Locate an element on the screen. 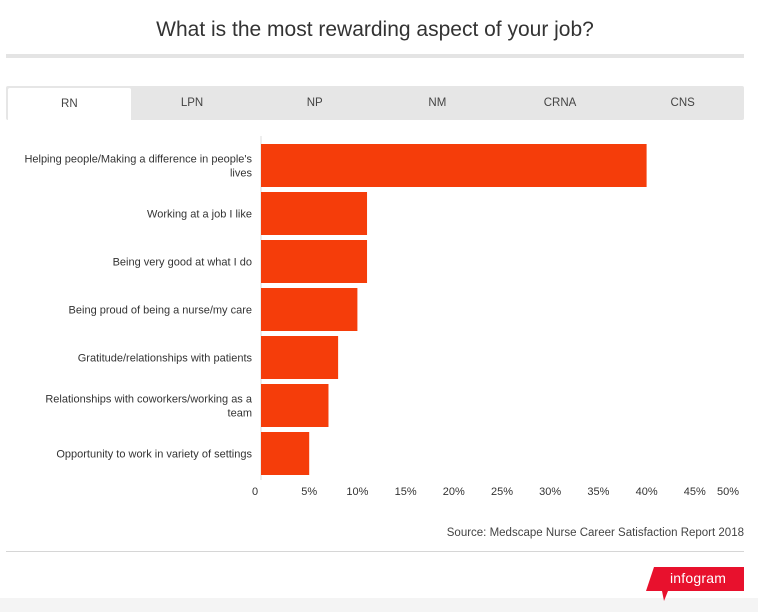 The image size is (758, 612). category-label-2: Being very good at what I do is located at coordinates (182, 263).